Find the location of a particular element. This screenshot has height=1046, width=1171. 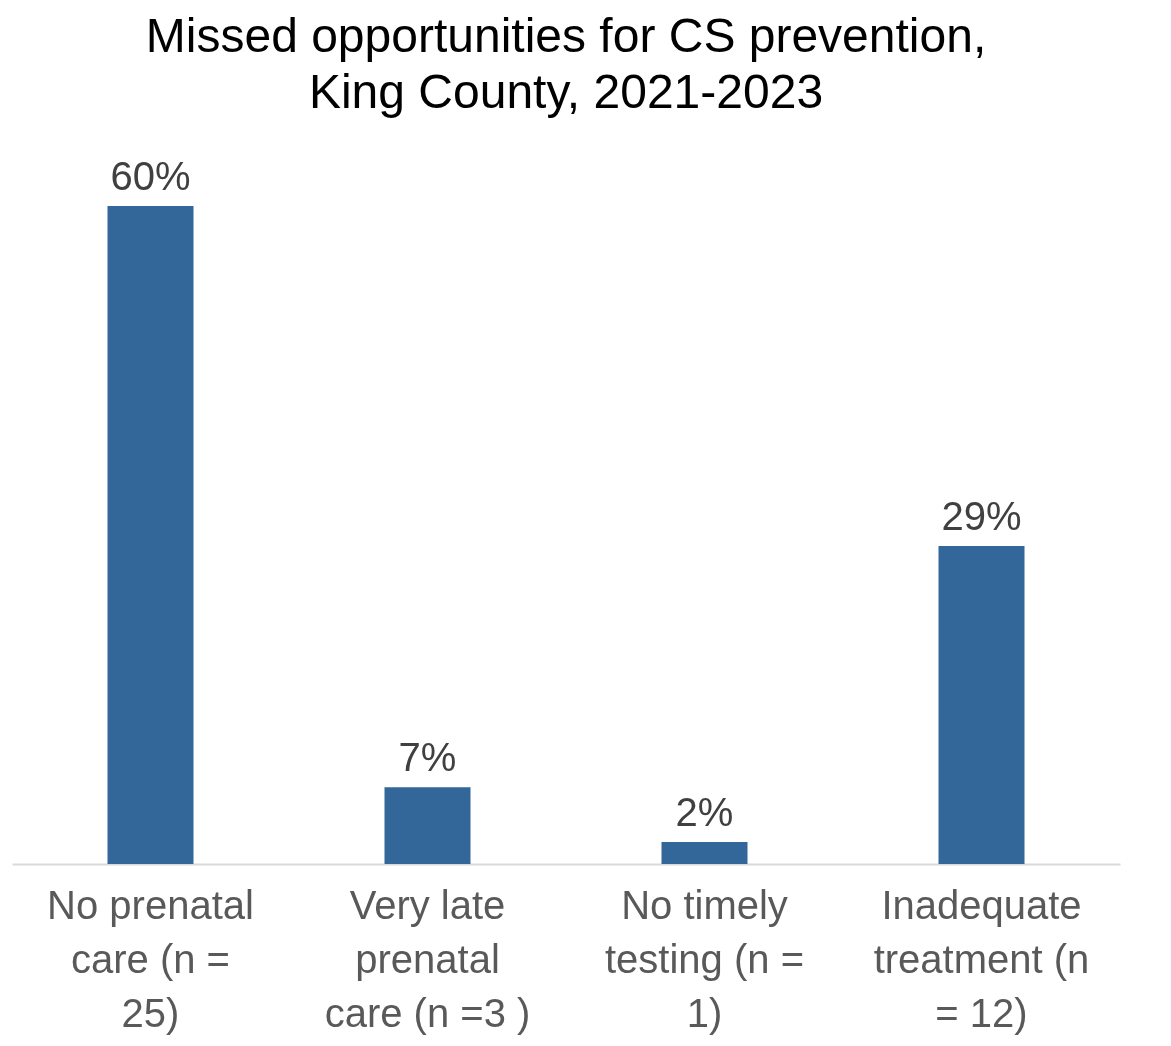

data-label: 29% is located at coordinates (981, 515).